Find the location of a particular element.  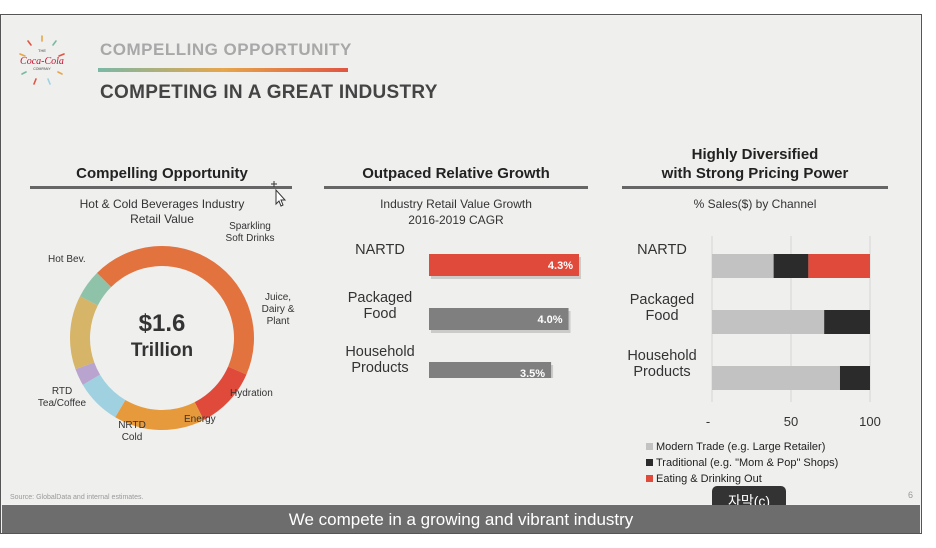

donut-label-nrtd-cold-1: NRTD is located at coordinates (132, 425).